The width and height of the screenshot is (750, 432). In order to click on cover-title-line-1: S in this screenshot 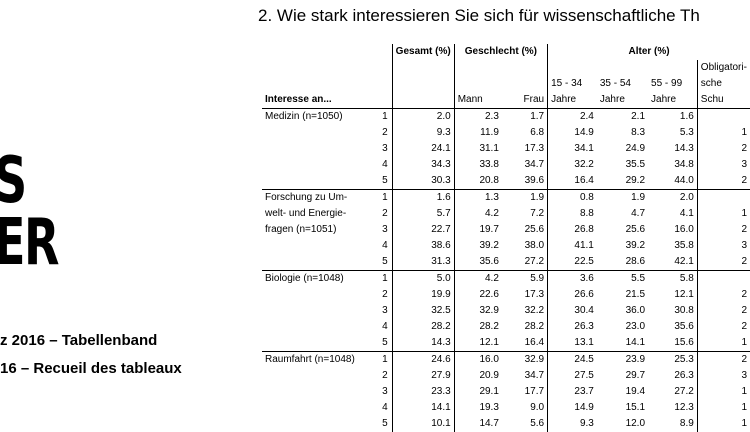, I will do `click(13, 181)`.